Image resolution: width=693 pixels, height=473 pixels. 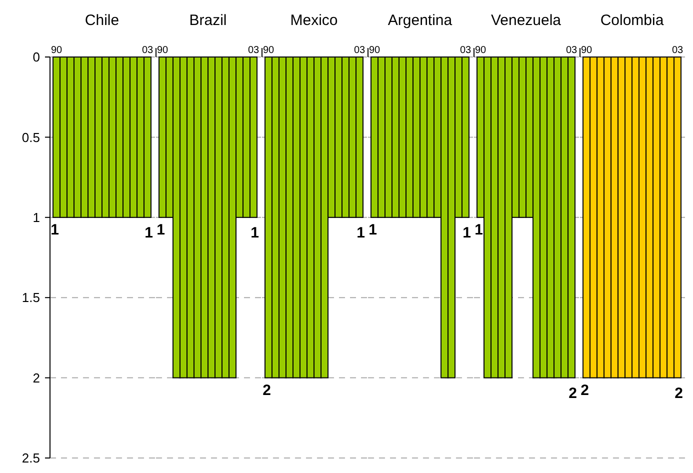 I want to click on chart-title: Colombia, so click(x=632, y=20).